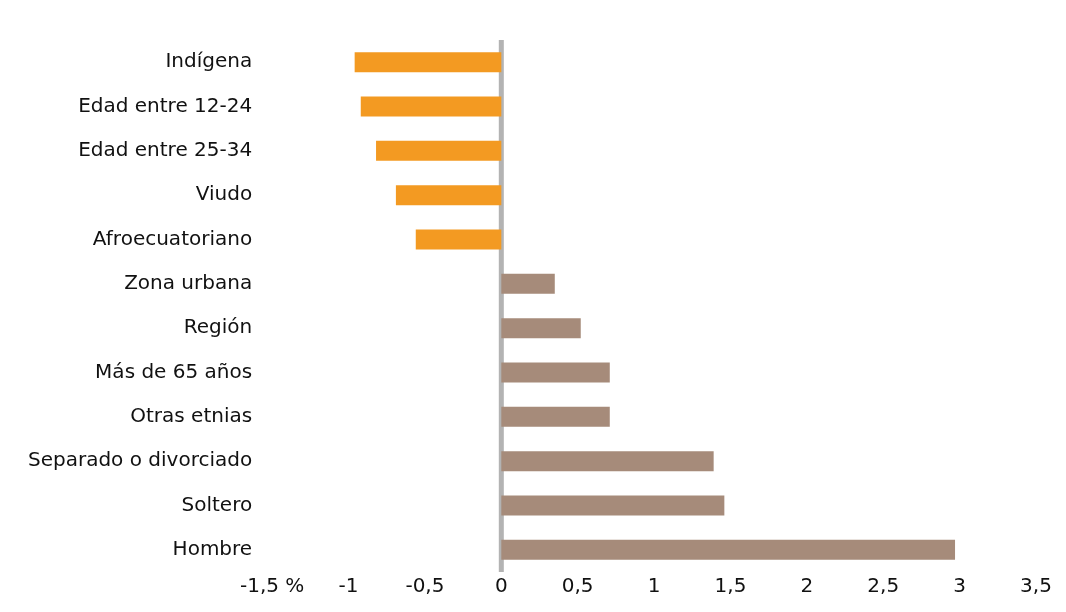  Describe the element at coordinates (218, 326) in the screenshot. I see `y-tick-label: Región` at that location.